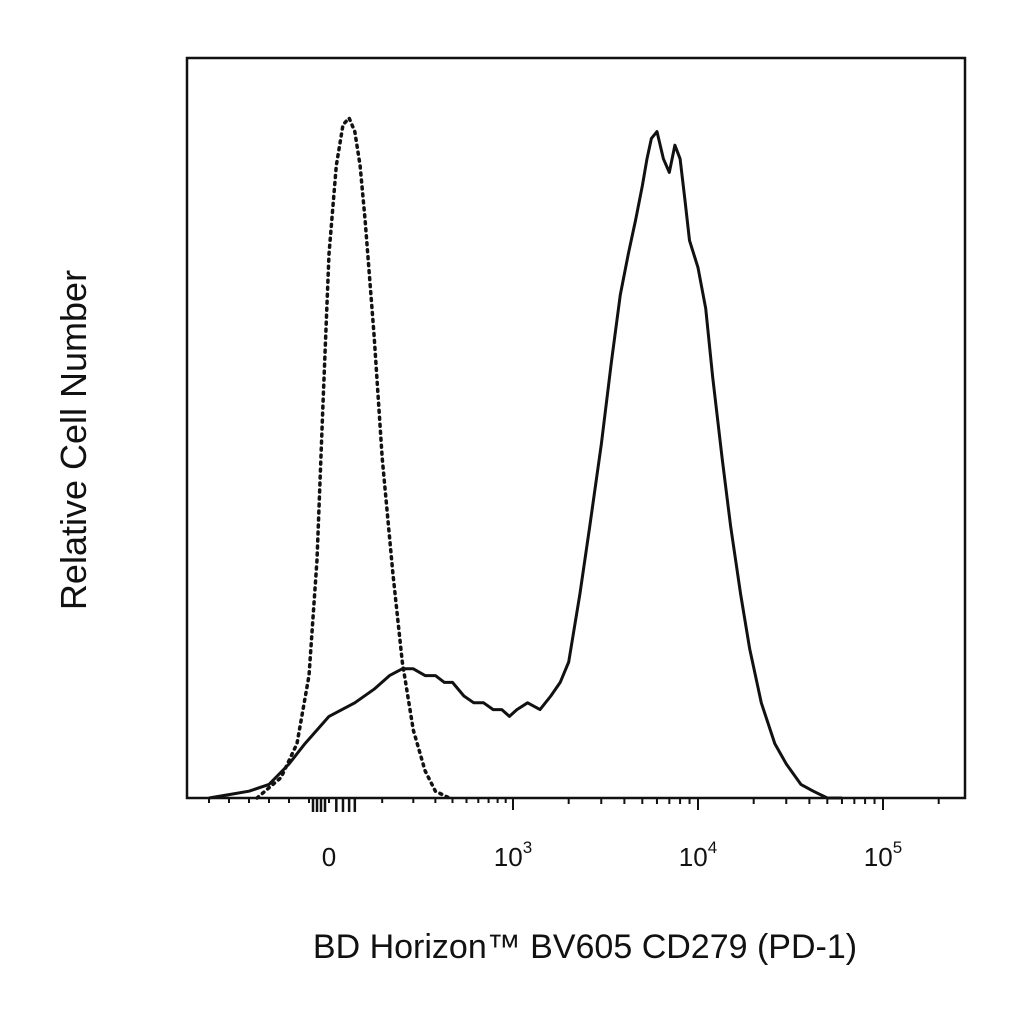 This screenshot has width=1024, height=1024. I want to click on x-tick-label: 10⁴, so click(698, 855).